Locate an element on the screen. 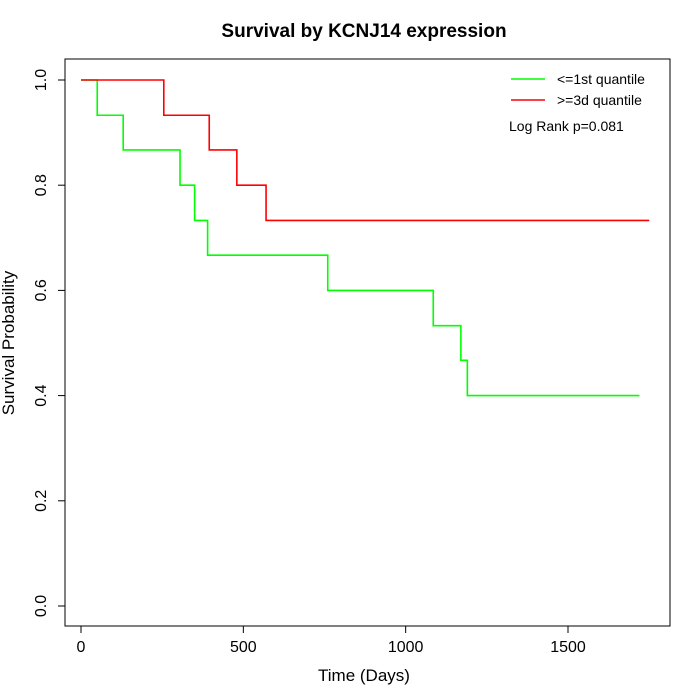  y-tick-label: 0.0 is located at coordinates (41, 606).